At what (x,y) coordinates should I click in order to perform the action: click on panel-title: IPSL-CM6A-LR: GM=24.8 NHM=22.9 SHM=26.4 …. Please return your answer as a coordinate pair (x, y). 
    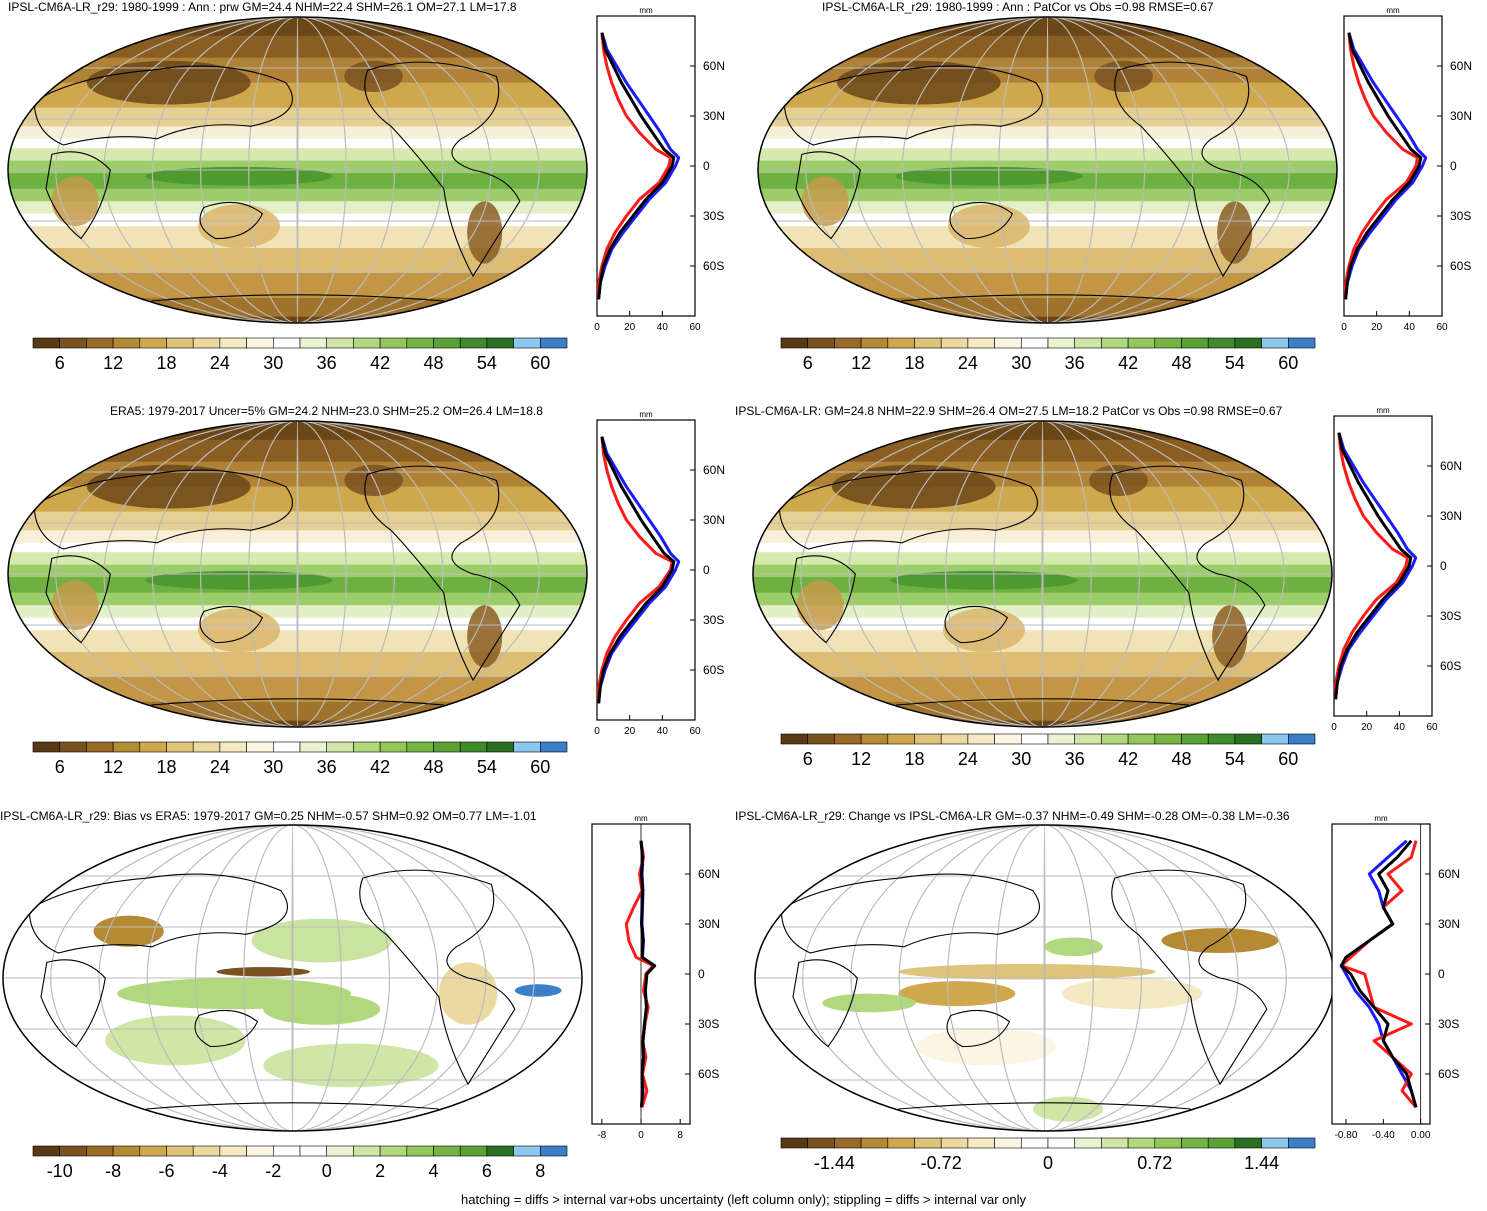
    Looking at the image, I should click on (1009, 411).